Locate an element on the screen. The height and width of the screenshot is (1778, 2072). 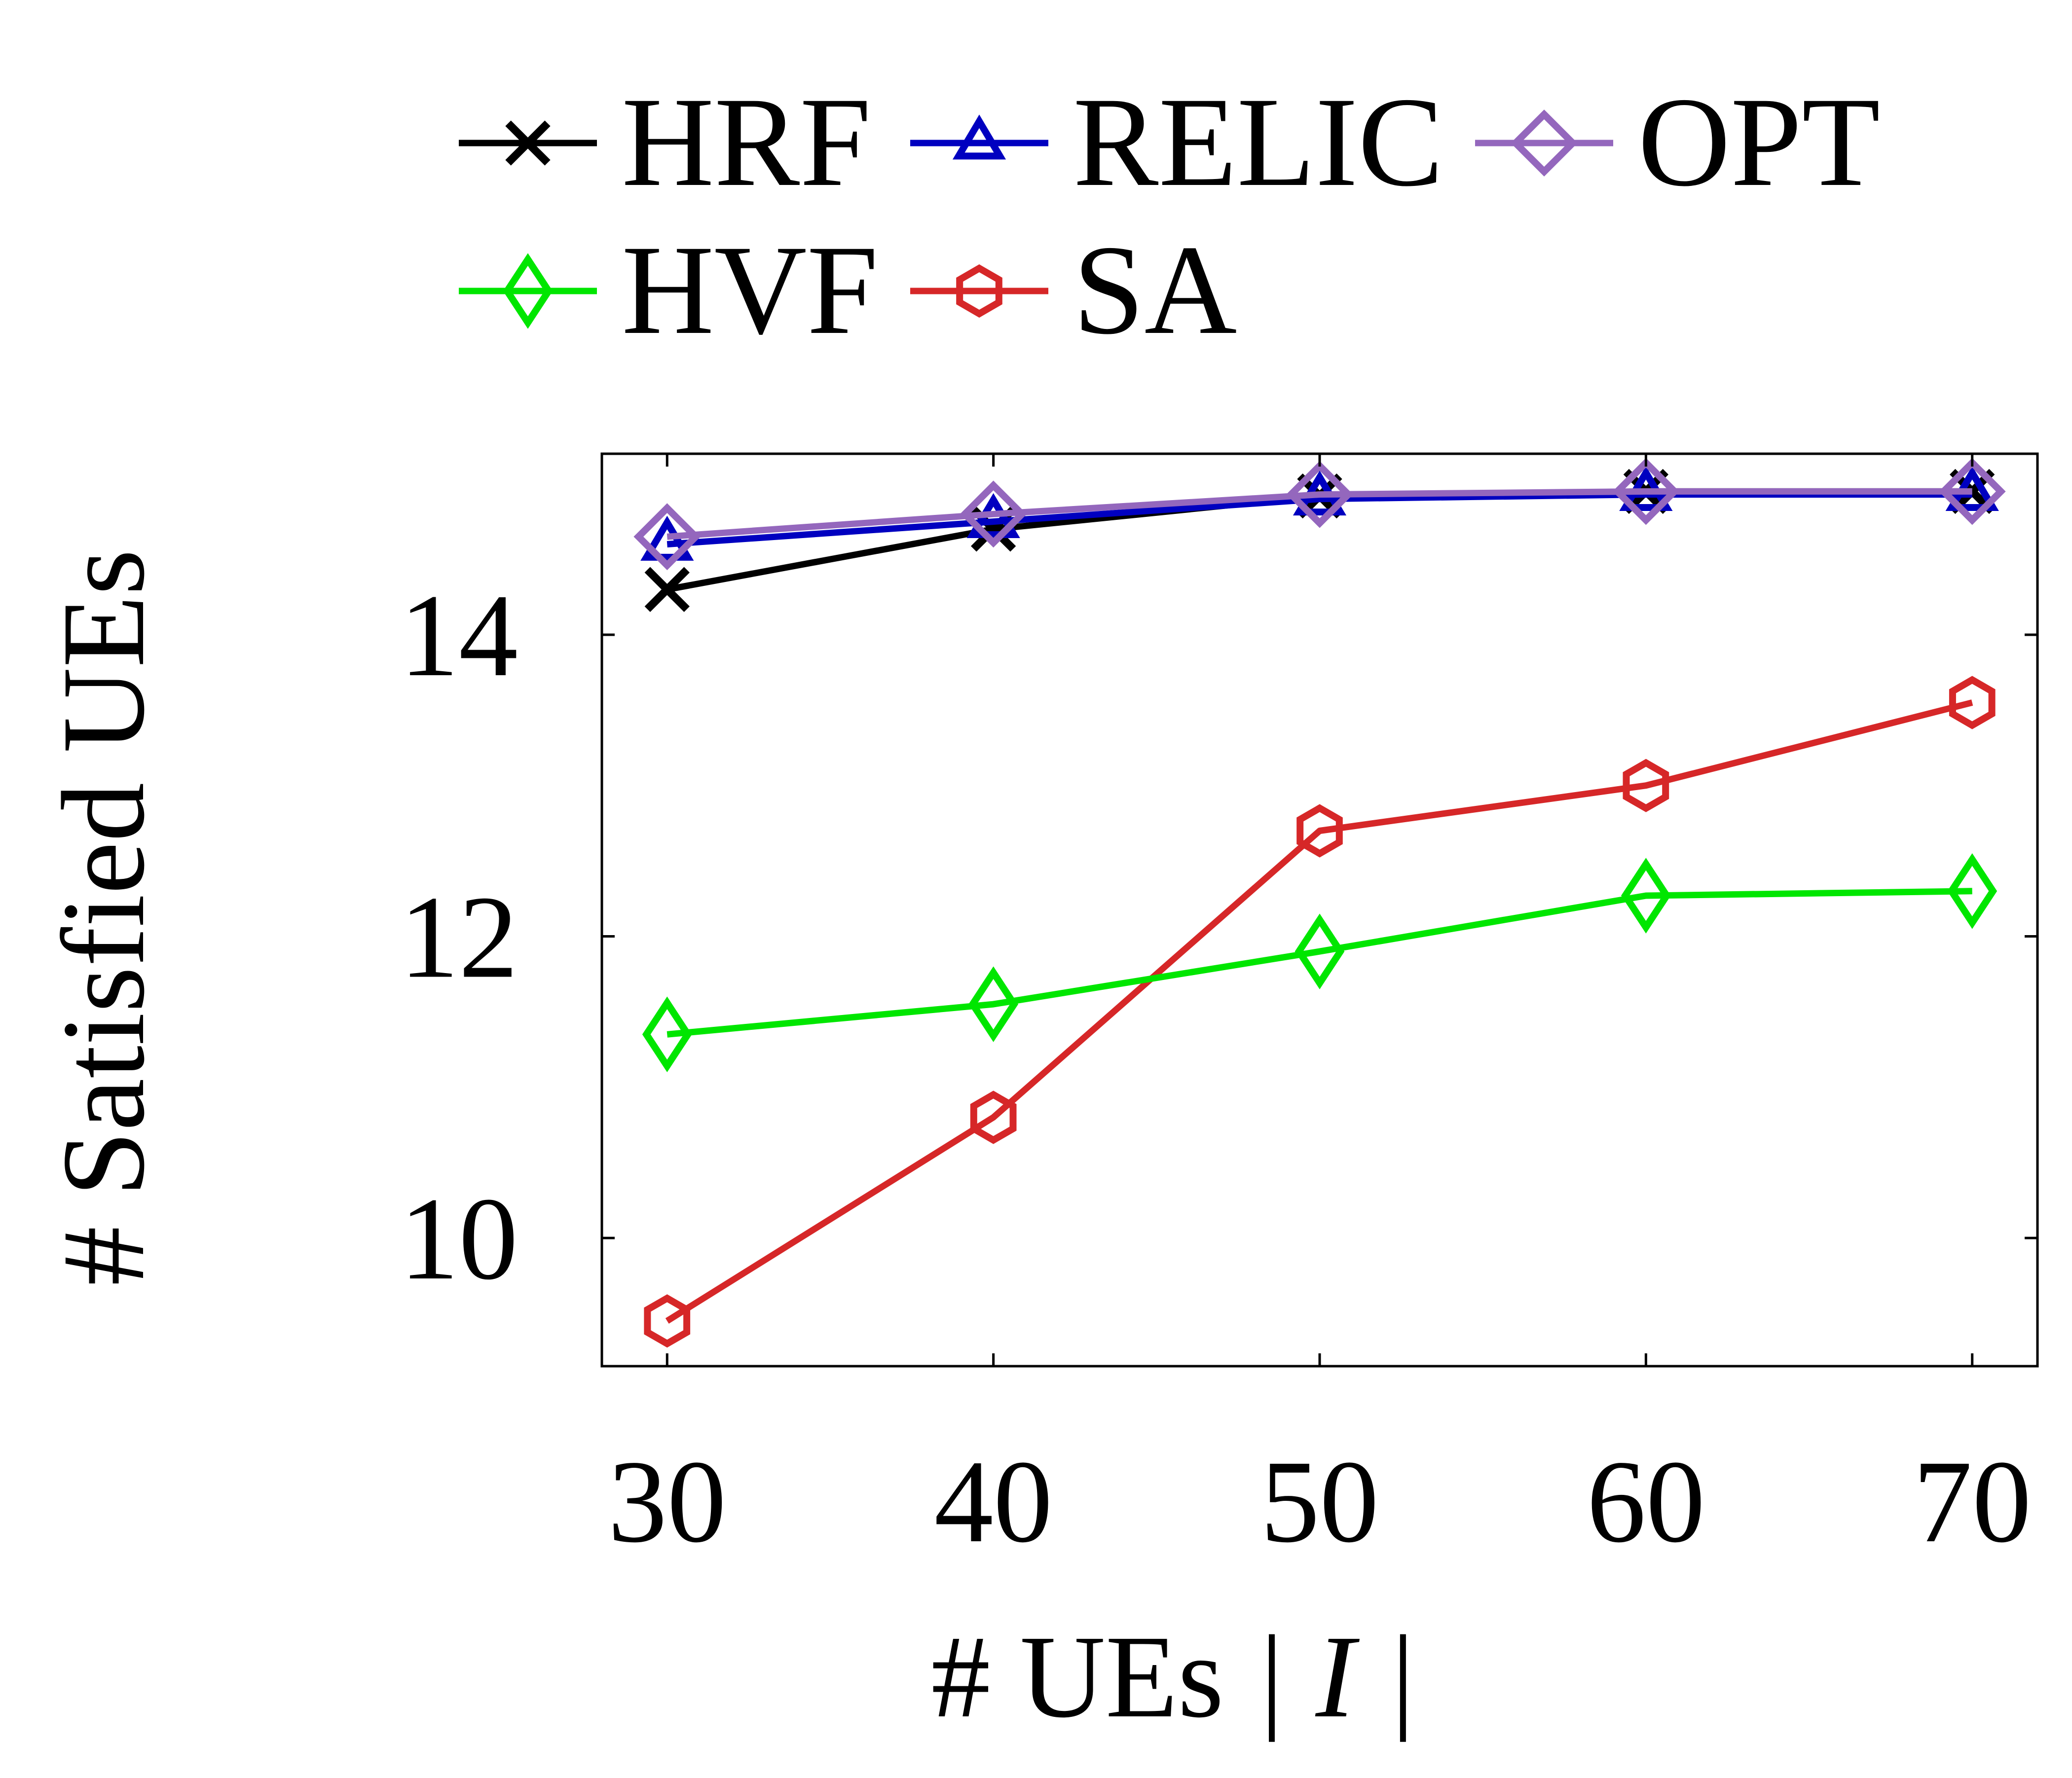
series-opt is located at coordinates (1320, 514).